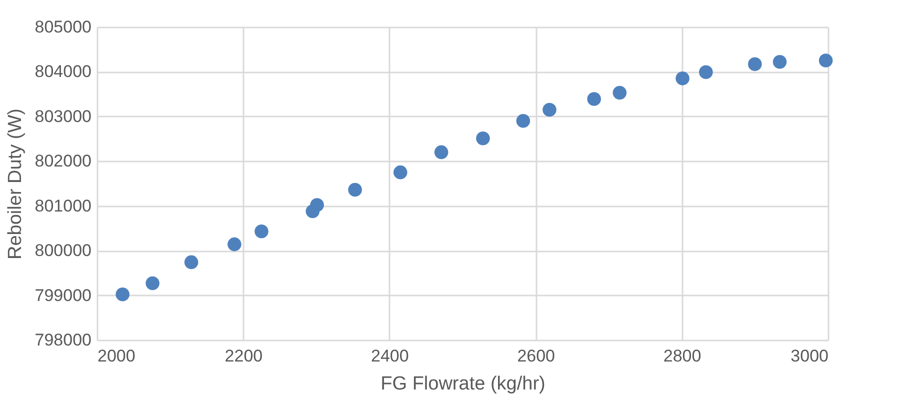 Image resolution: width=915 pixels, height=411 pixels. Describe the element at coordinates (63, 72) in the screenshot. I see `y-tick-label: 804000` at that location.